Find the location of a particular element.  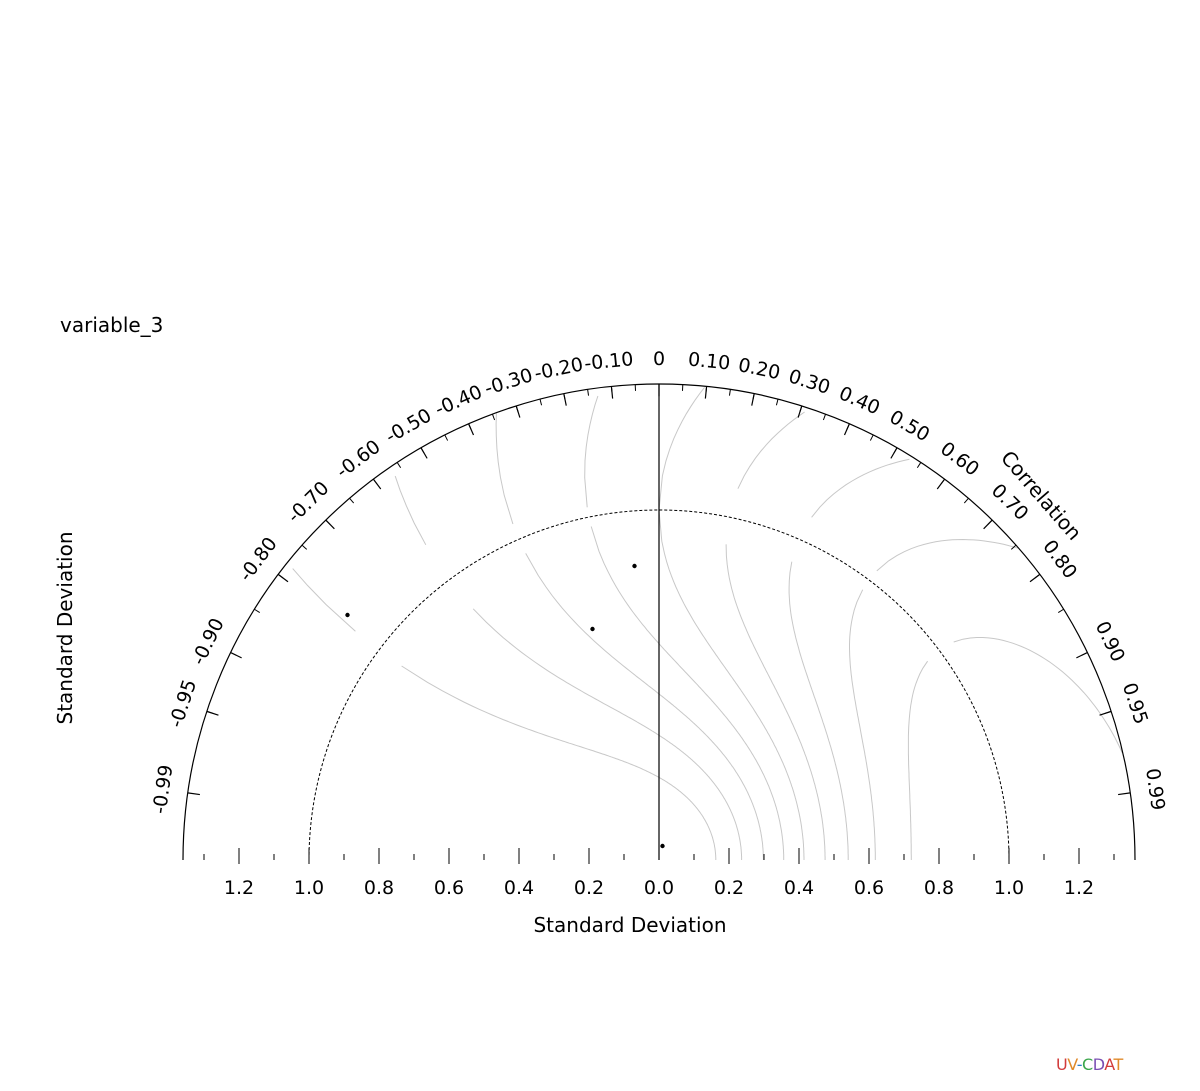

std-tick-label: 0.0 is located at coordinates (659, 888).